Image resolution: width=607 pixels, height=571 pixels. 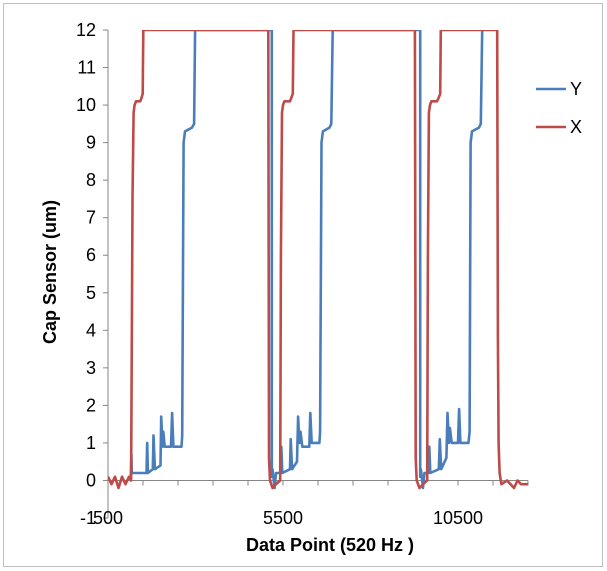 I want to click on y-tick-label: 0, so click(x=91, y=480).